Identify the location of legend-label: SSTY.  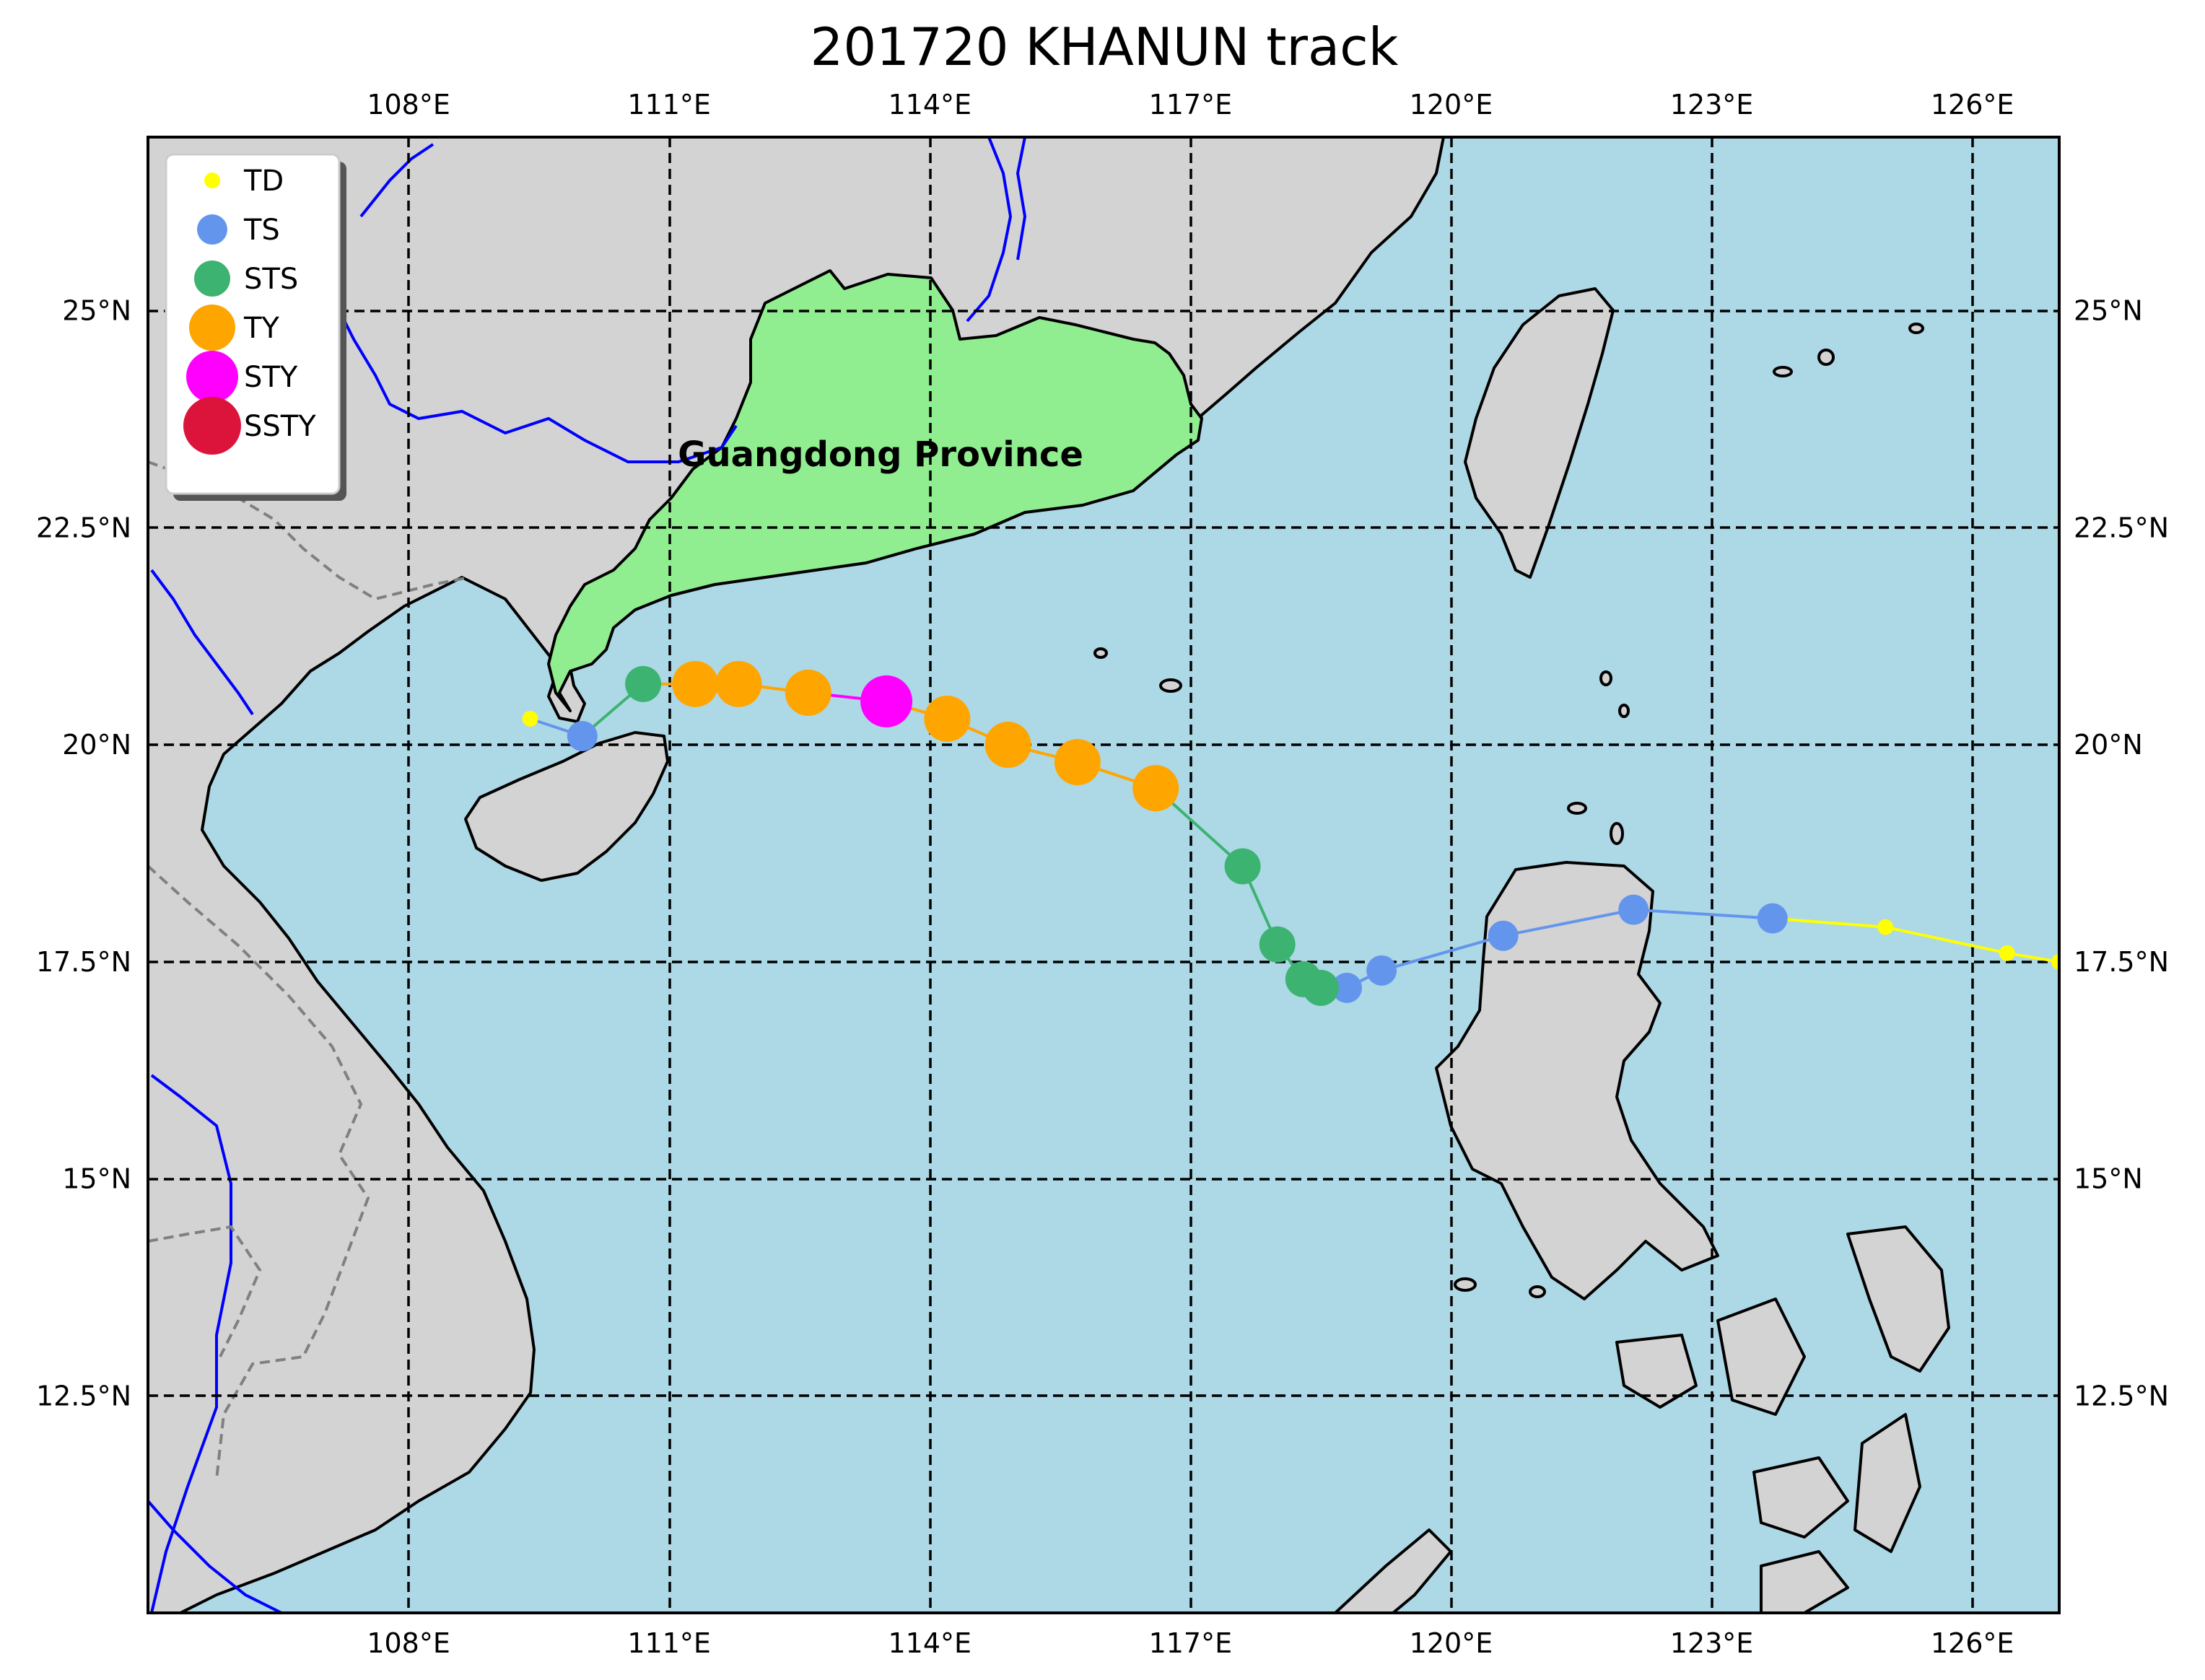
(280, 426).